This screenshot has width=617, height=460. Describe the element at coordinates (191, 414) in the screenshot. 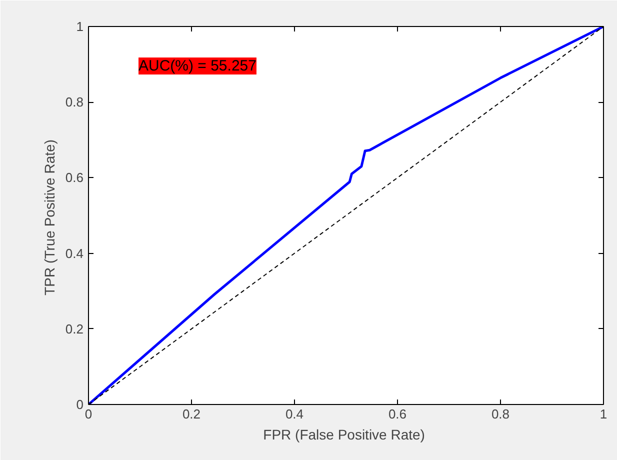

I see `x-tick-label: 0.2` at that location.